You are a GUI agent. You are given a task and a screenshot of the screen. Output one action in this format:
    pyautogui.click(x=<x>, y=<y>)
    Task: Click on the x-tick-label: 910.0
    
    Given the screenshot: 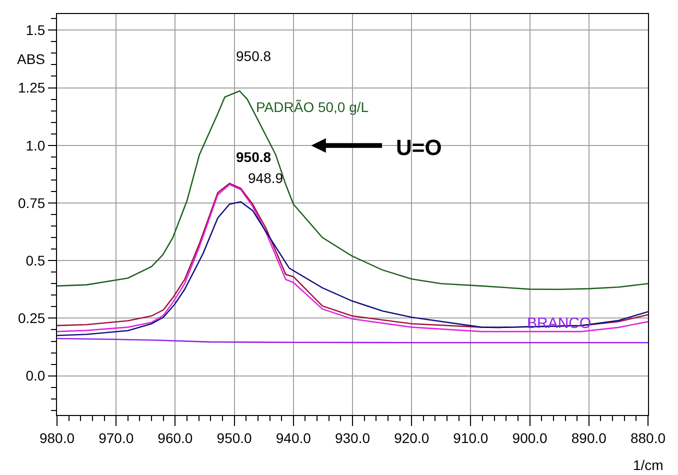 What is the action you would take?
    pyautogui.click(x=470, y=438)
    